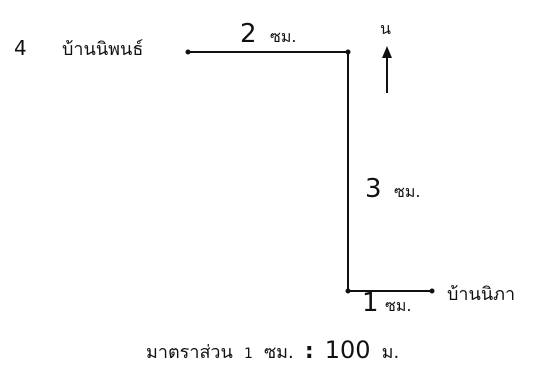  Describe the element at coordinates (481, 294) in the screenshot. I see `end-place-label: บ้านนิภา` at that location.